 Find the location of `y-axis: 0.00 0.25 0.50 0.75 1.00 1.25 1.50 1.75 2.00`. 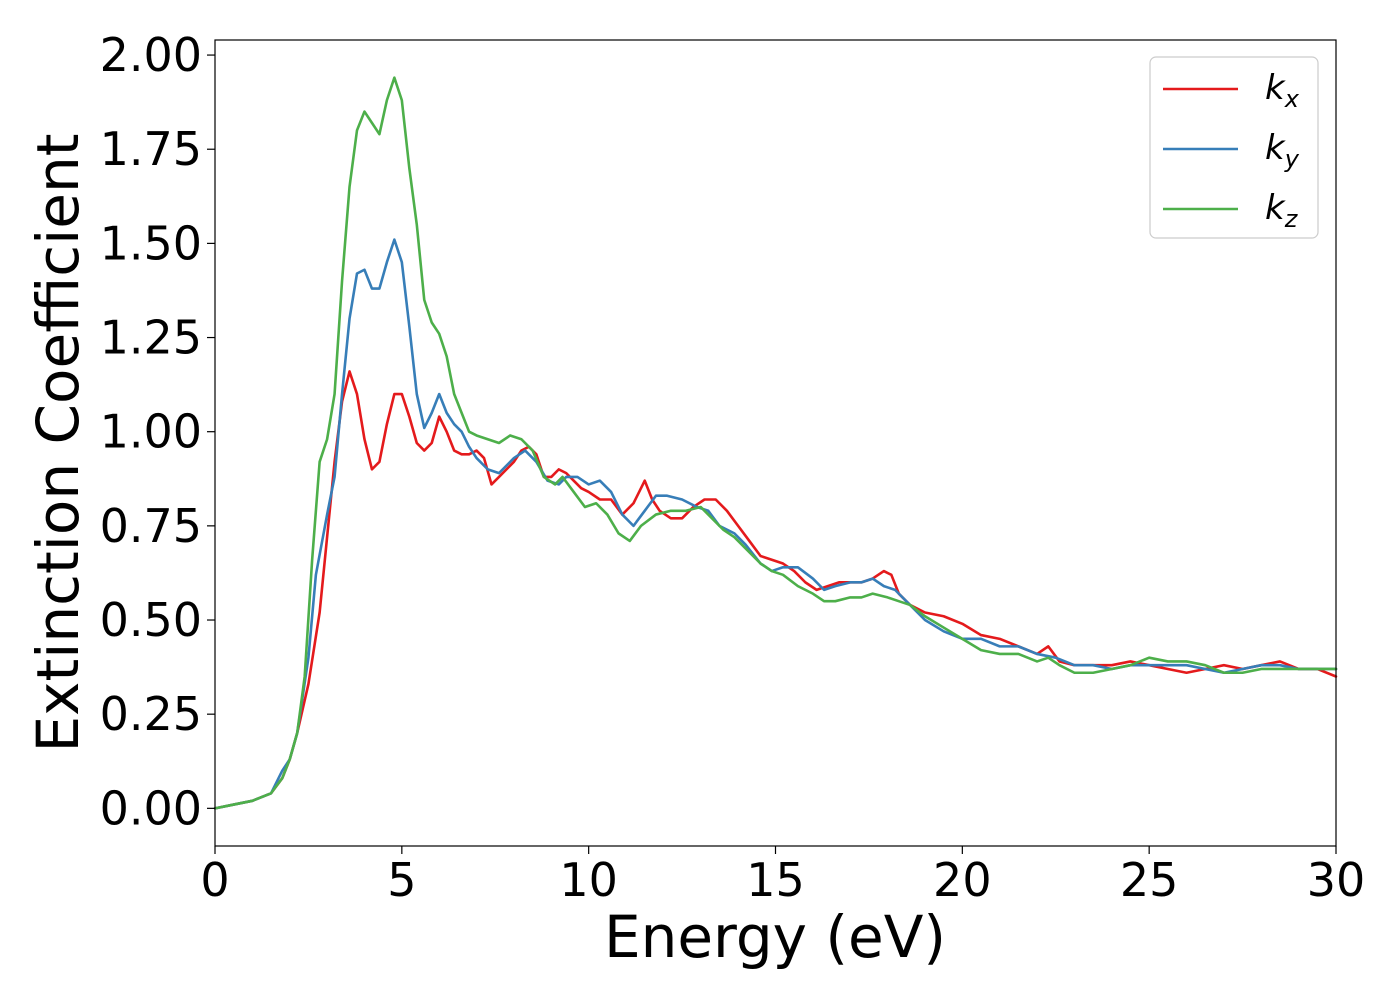

y-axis: 0.00 0.25 0.50 0.75 1.00 1.25 1.50 1.75 2.00 is located at coordinates (157, 431).